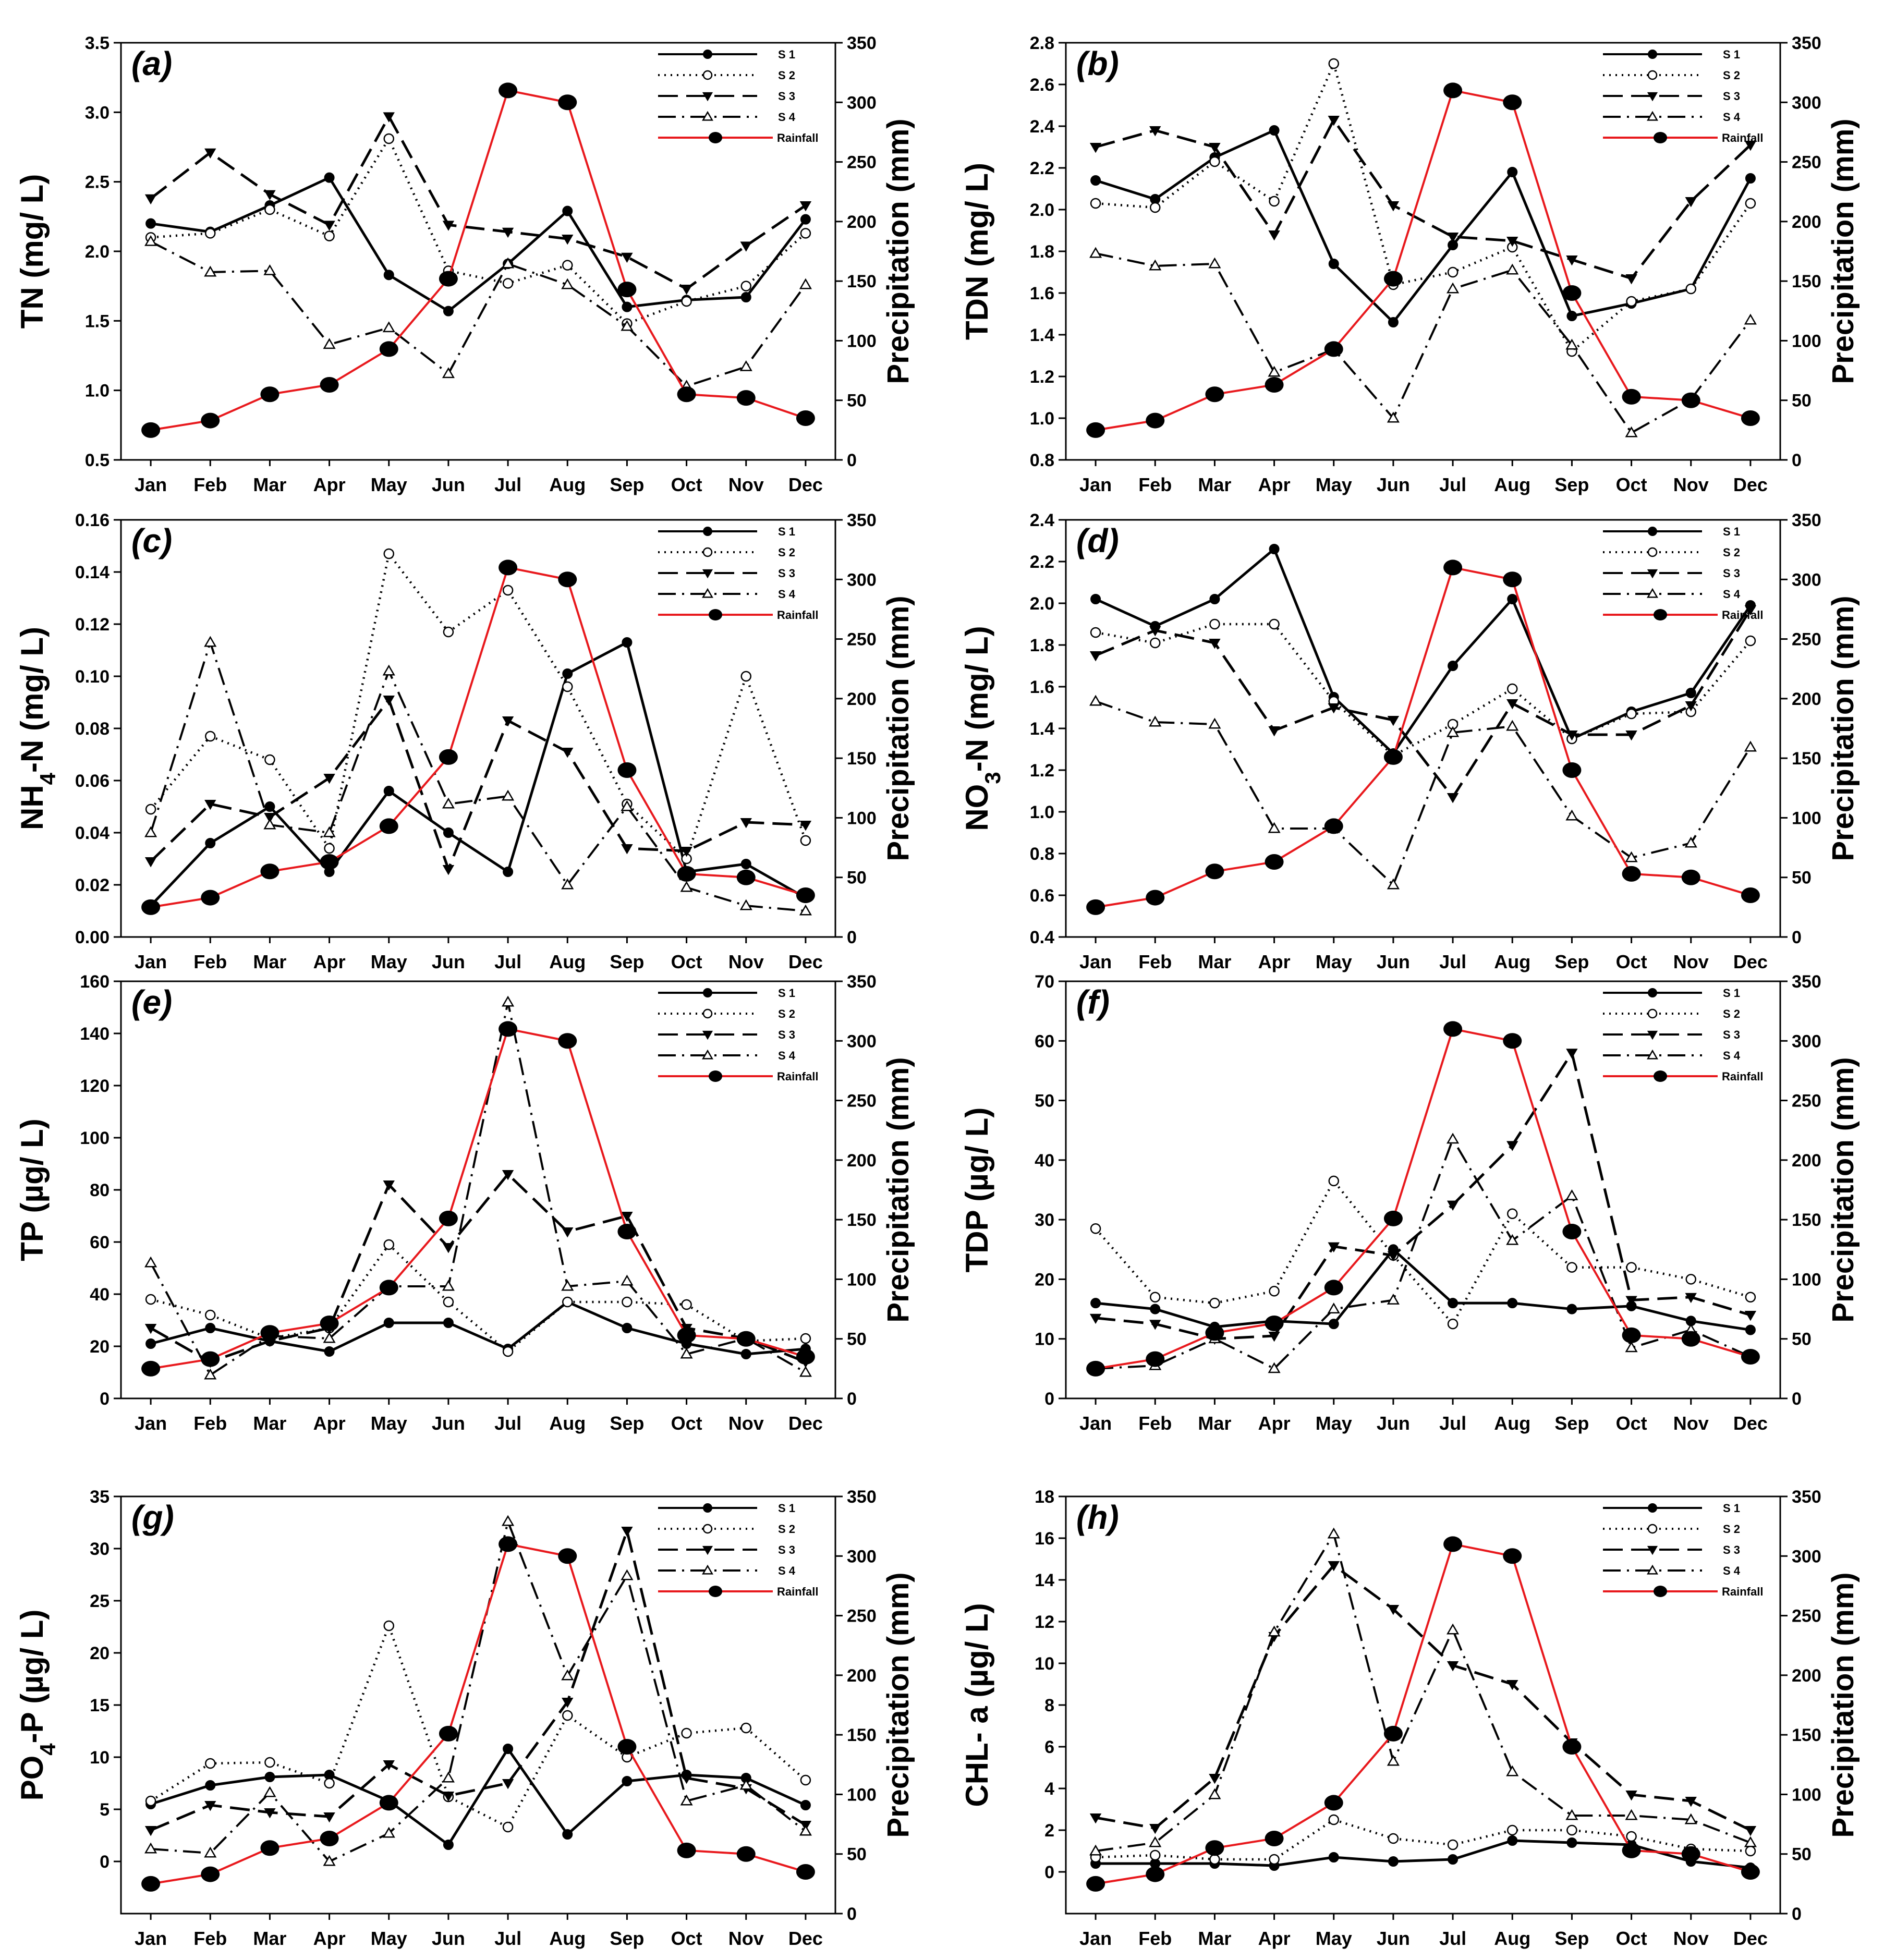 This screenshot has height=1960, width=1896. Describe the element at coordinates (857, 1339) in the screenshot. I see `y2-tick-label: 50` at that location.